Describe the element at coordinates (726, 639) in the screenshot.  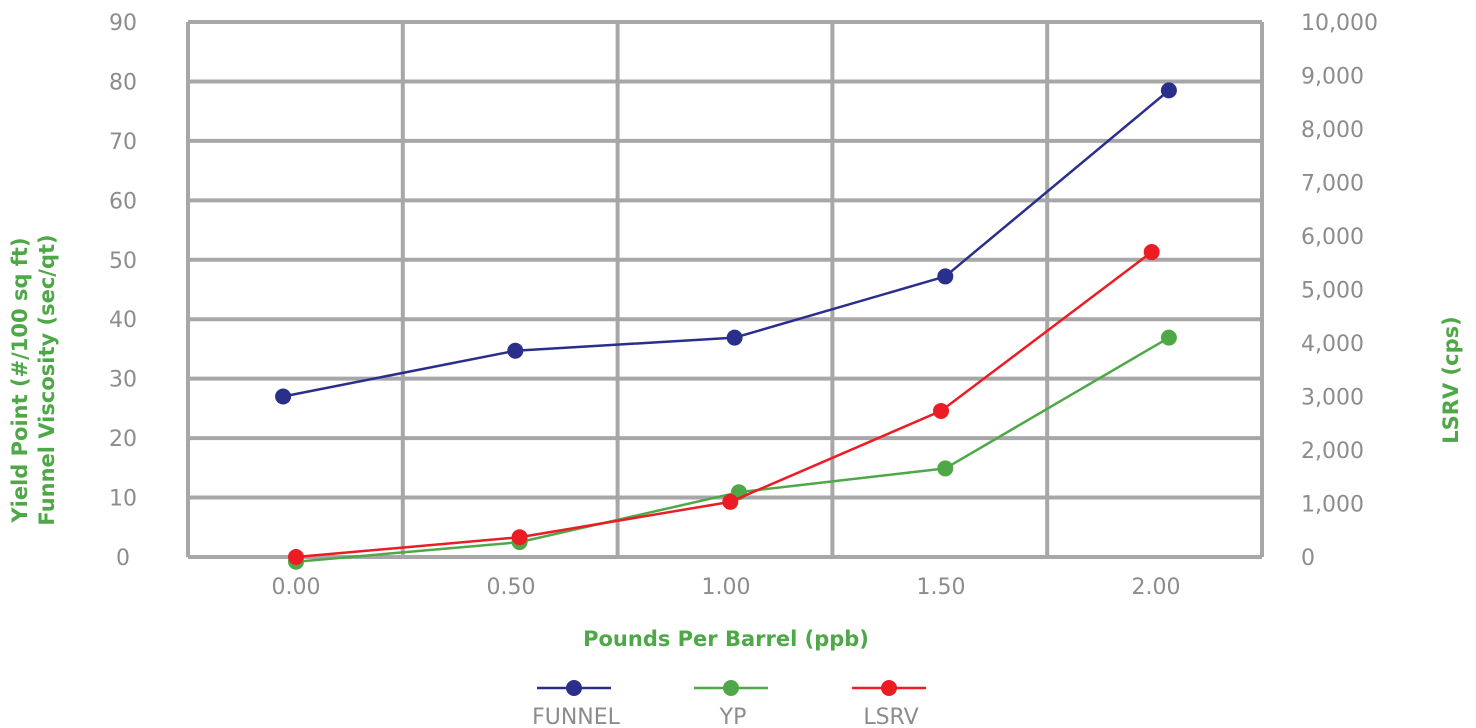
I see `x-axis-title: Pounds Per Barrel (ppb)` at that location.